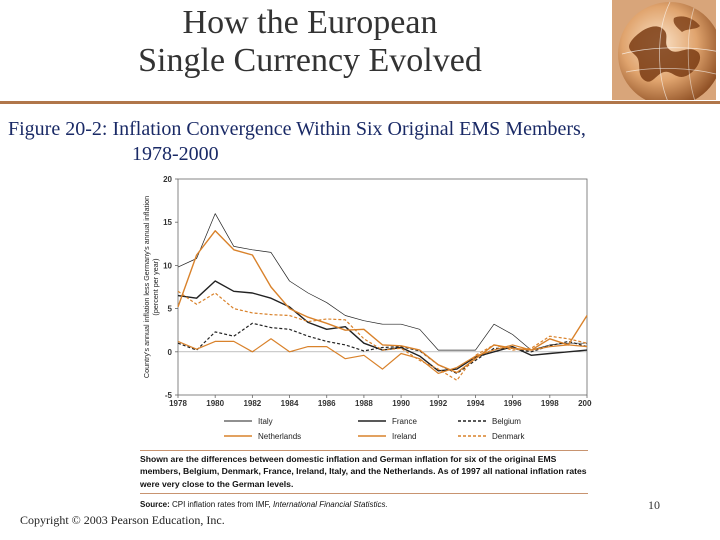 This screenshot has height=540, width=720. I want to click on x-tick-label: 2000, so click(585, 403).